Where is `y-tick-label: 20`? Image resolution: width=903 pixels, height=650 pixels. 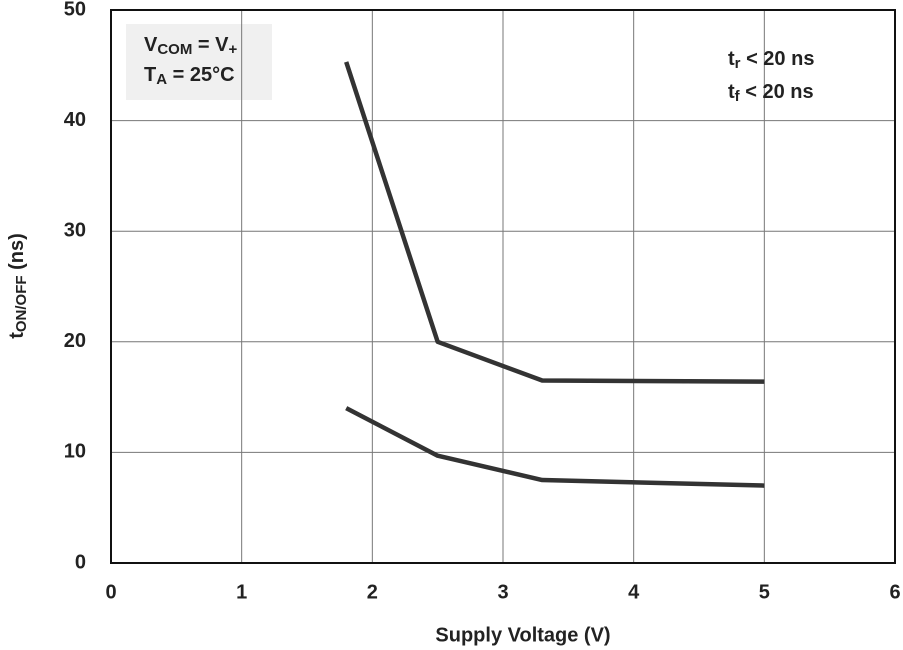 y-tick-label: 20 is located at coordinates (75, 341).